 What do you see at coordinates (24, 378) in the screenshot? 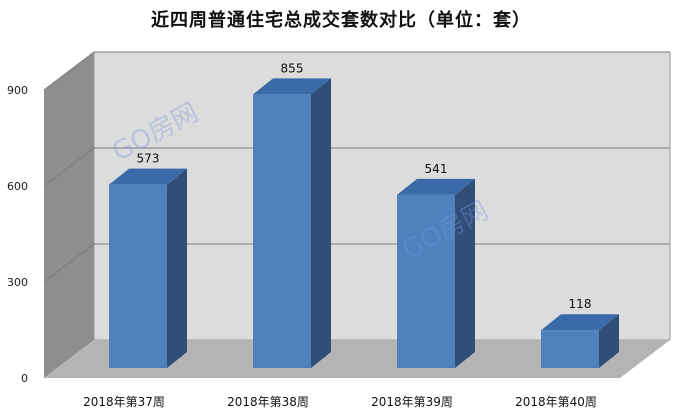
I see `y-tick-label: 0` at bounding box center [24, 378].